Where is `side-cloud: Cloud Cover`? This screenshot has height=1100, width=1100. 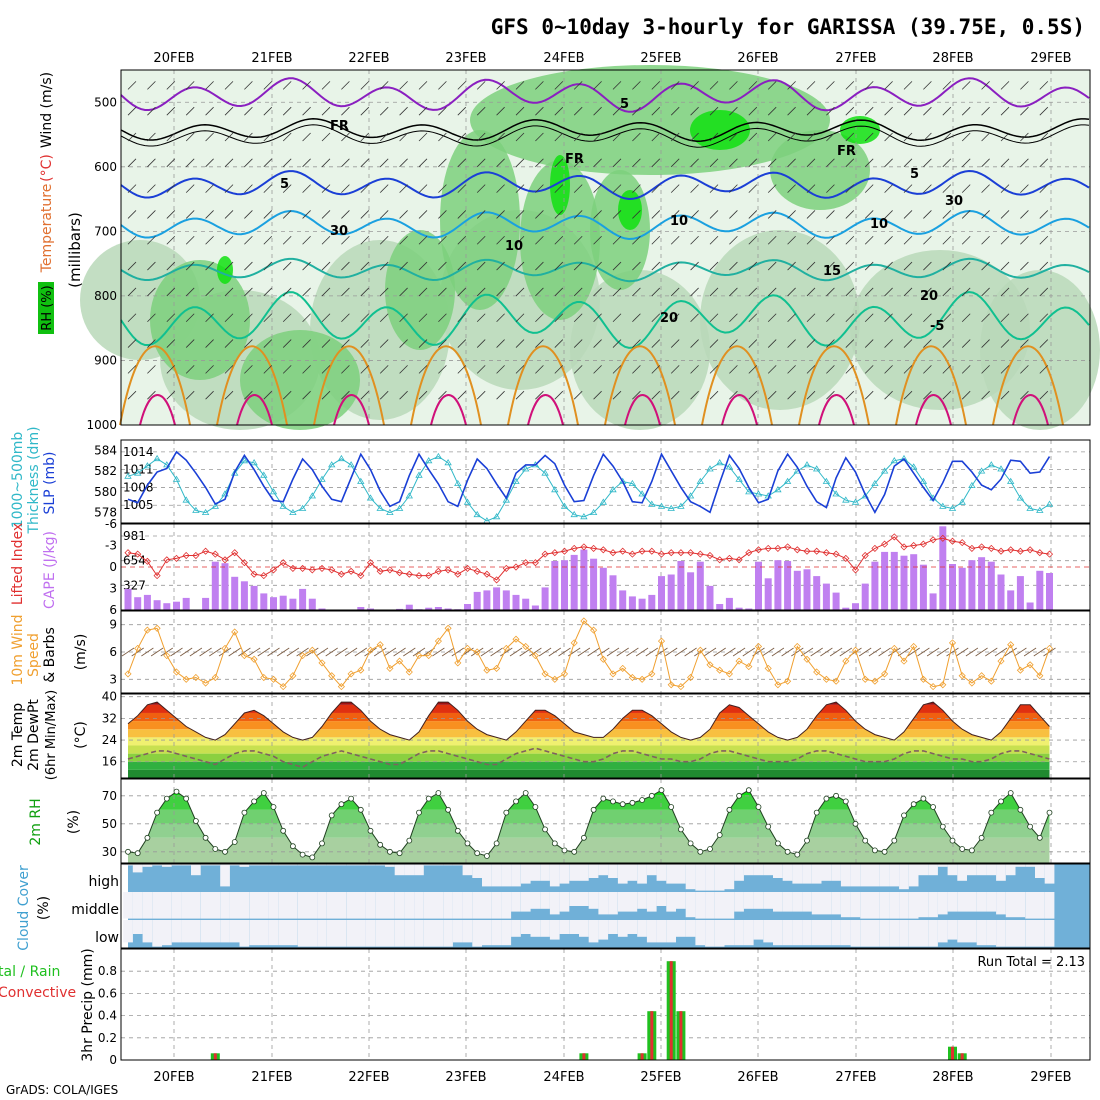 side-cloud: Cloud Cover is located at coordinates (24, 908).